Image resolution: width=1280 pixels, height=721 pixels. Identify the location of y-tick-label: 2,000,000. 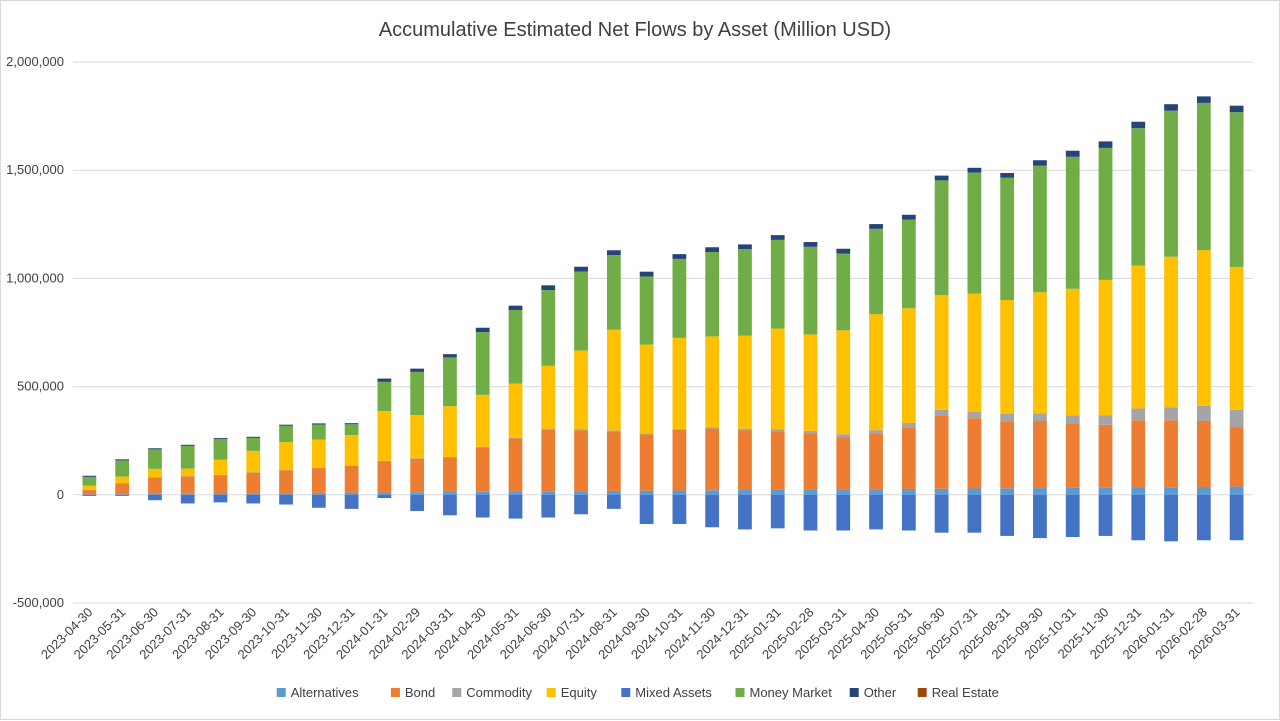
(35, 61).